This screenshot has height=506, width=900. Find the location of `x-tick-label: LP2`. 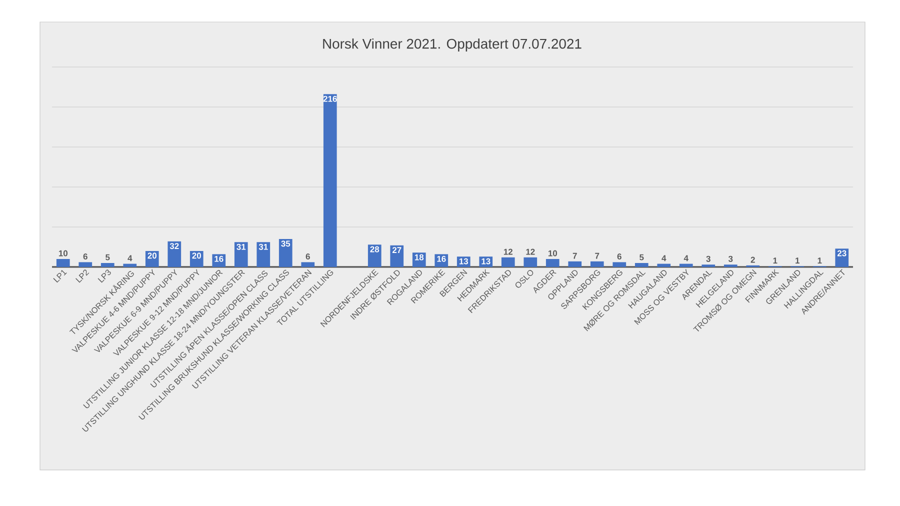

x-tick-label: LP2 is located at coordinates (83, 276).